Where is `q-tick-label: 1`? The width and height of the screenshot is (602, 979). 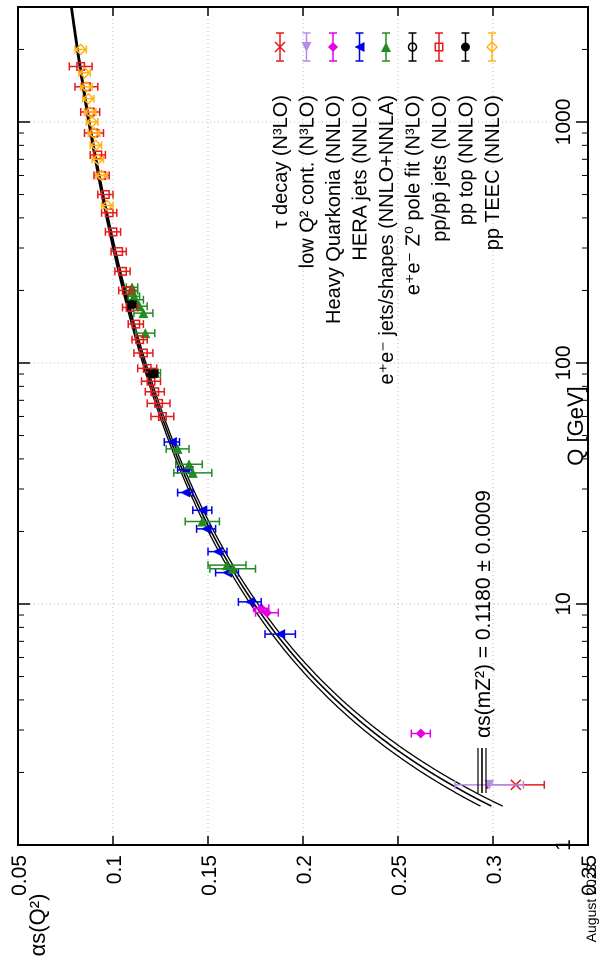 q-tick-label: 1 is located at coordinates (563, 845).